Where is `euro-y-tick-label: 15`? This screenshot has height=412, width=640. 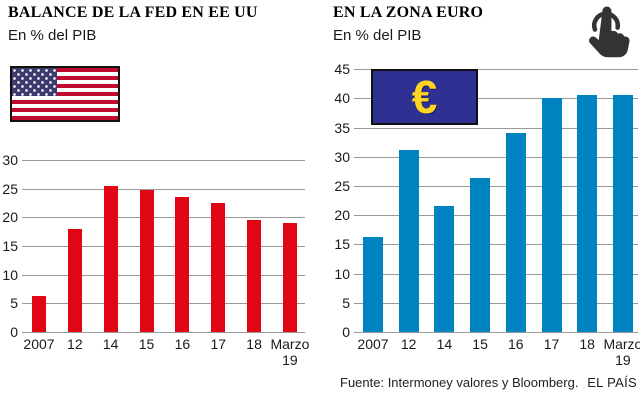 euro-y-tick-label: 15 is located at coordinates (342, 244).